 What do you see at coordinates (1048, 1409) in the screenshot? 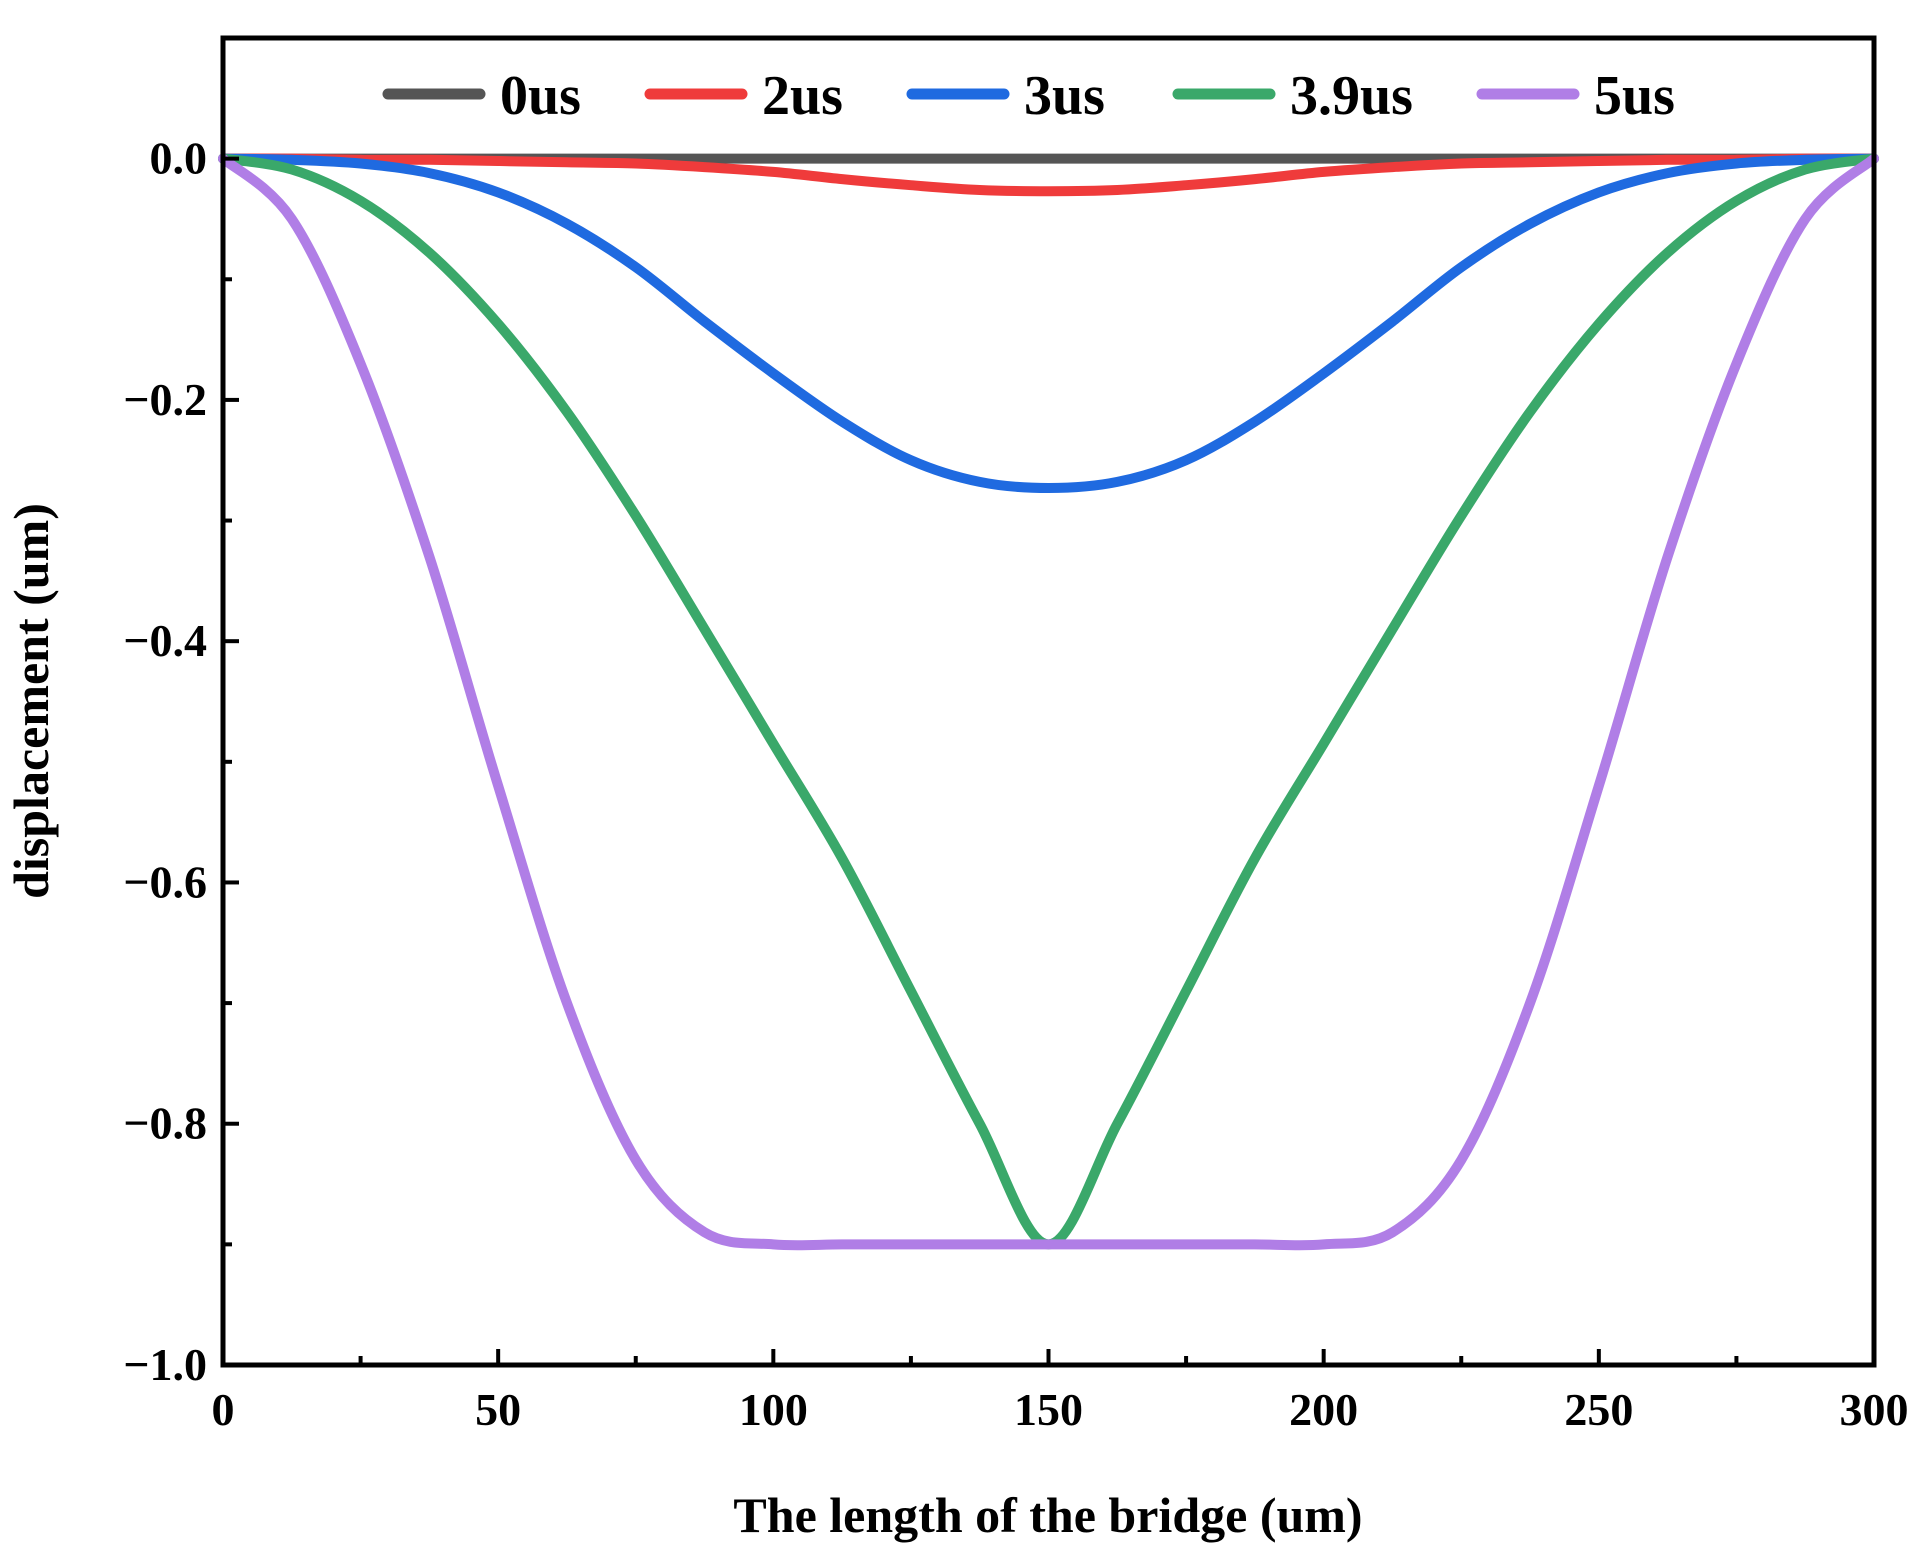
I see `x-tick-label: 150` at bounding box center [1048, 1409].